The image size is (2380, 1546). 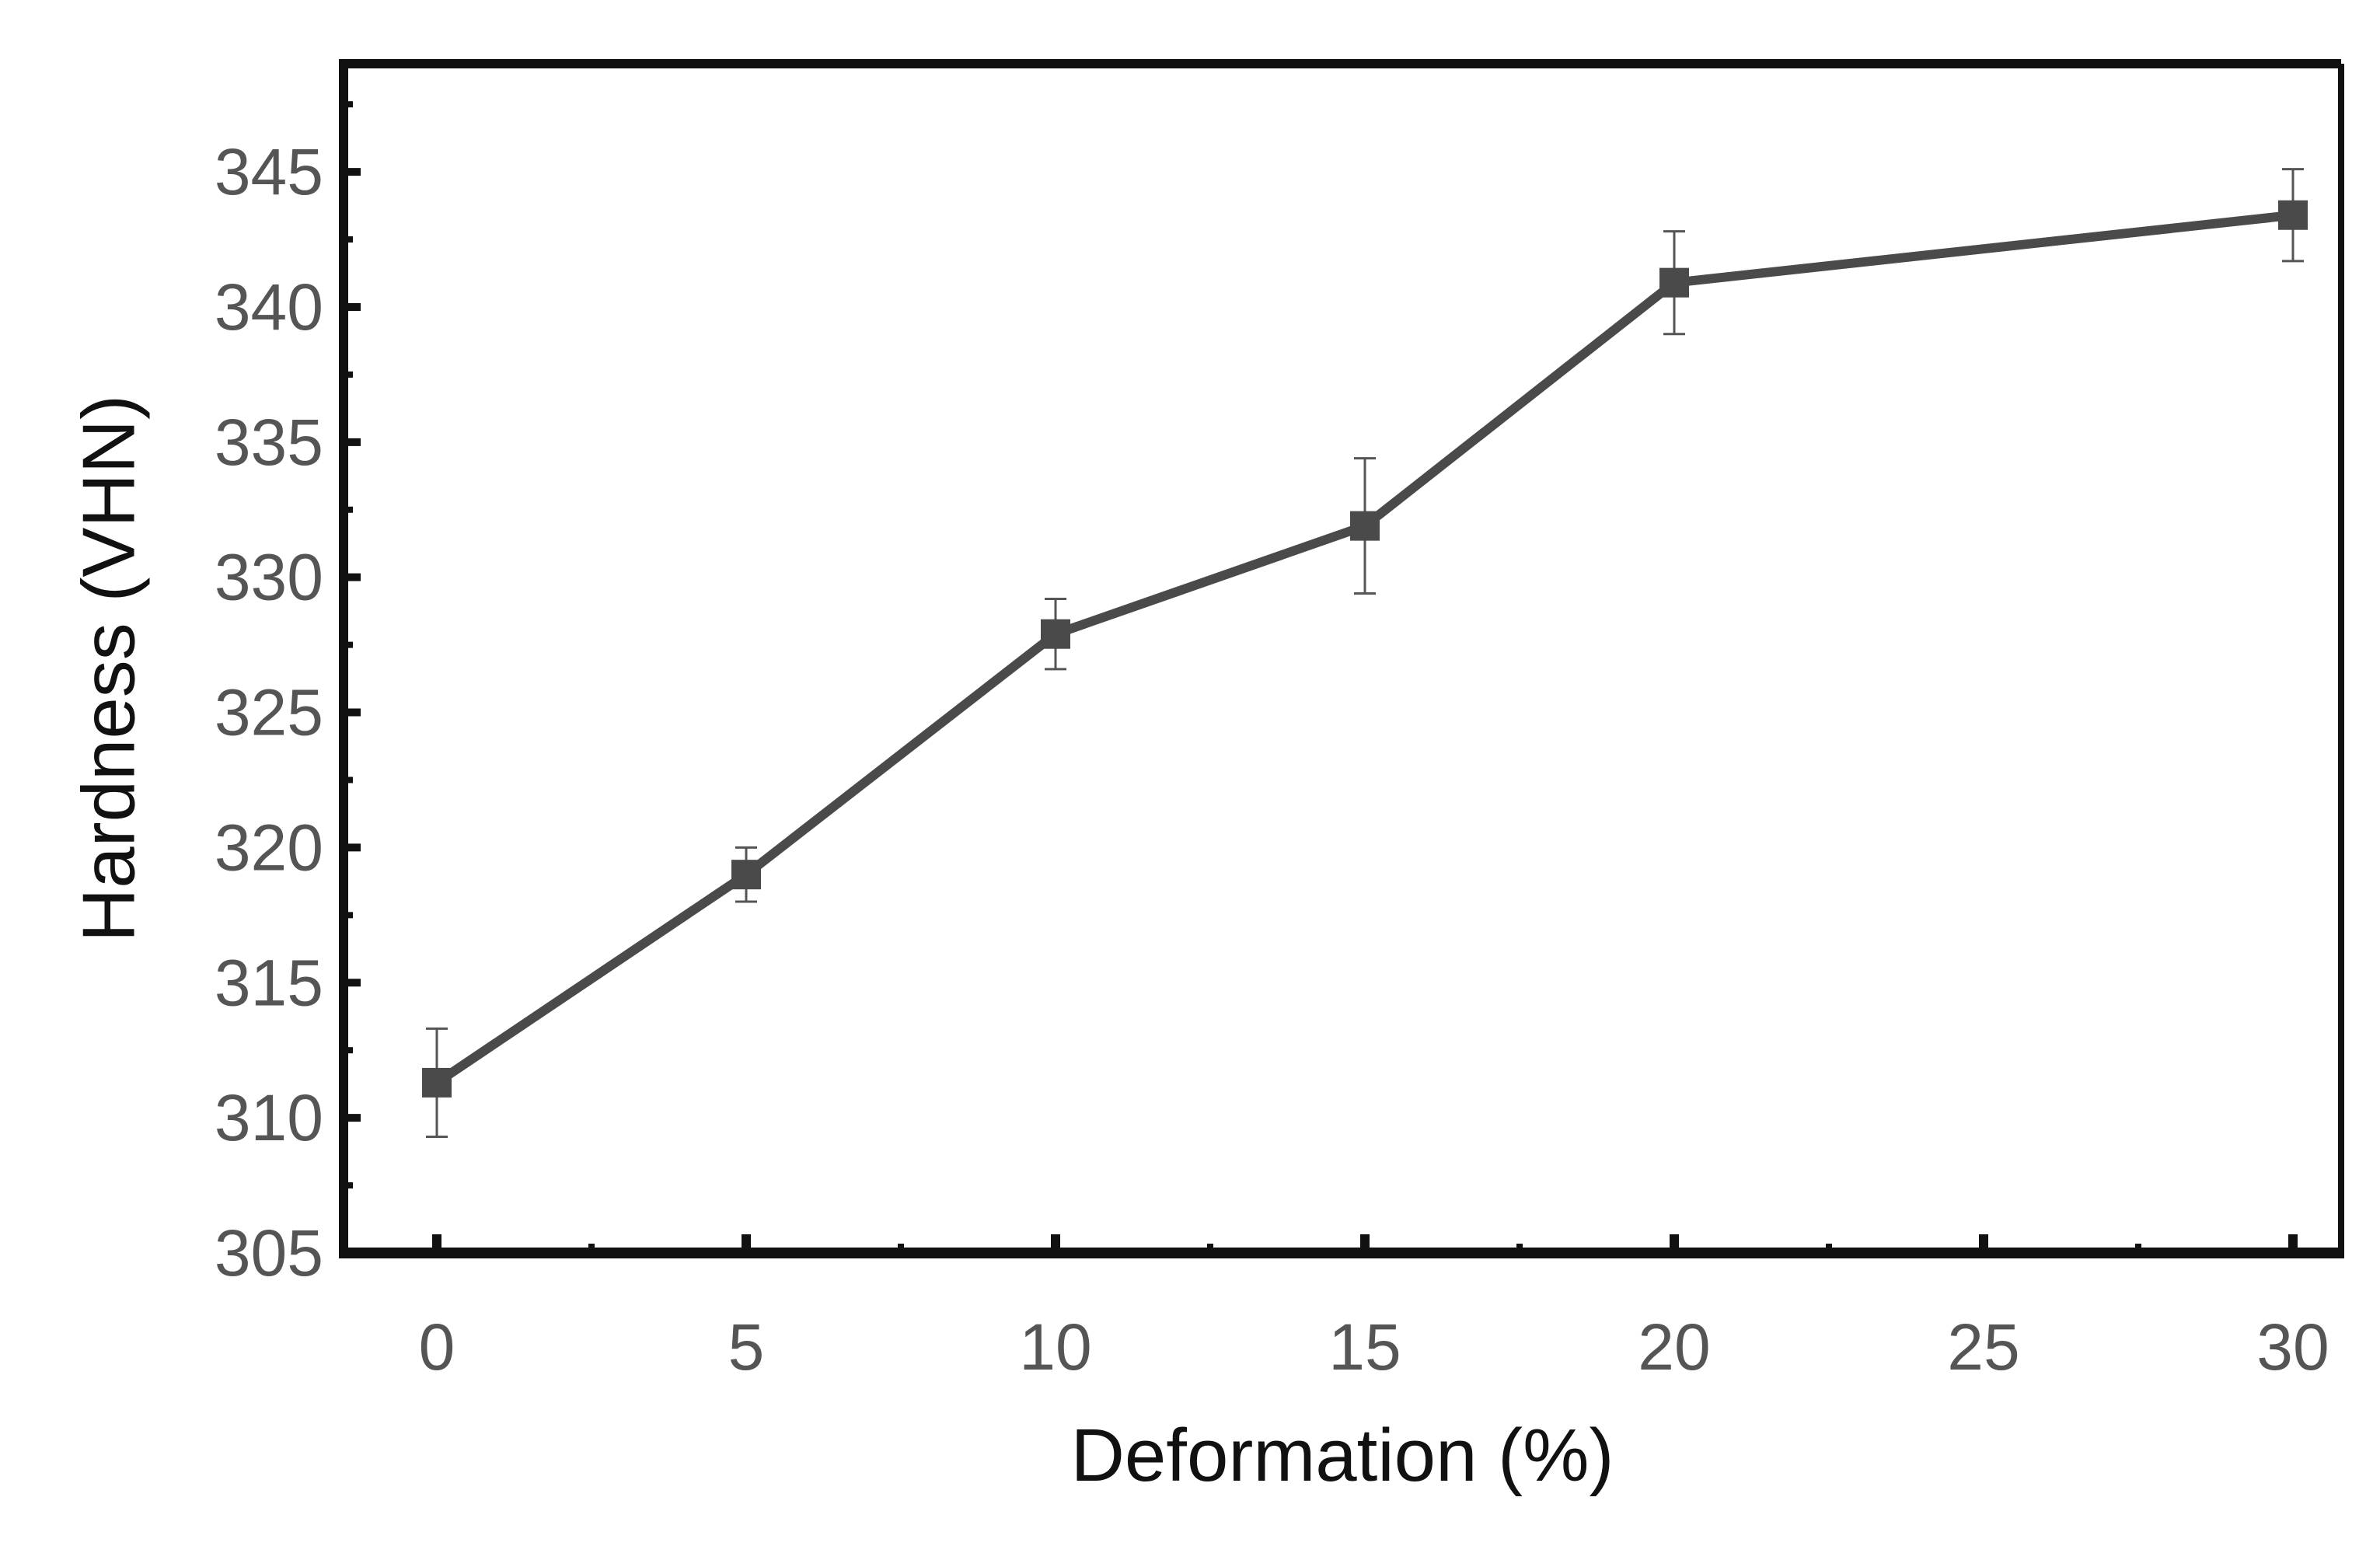 What do you see at coordinates (269, 577) in the screenshot?
I see `y-tick-label: 330` at bounding box center [269, 577].